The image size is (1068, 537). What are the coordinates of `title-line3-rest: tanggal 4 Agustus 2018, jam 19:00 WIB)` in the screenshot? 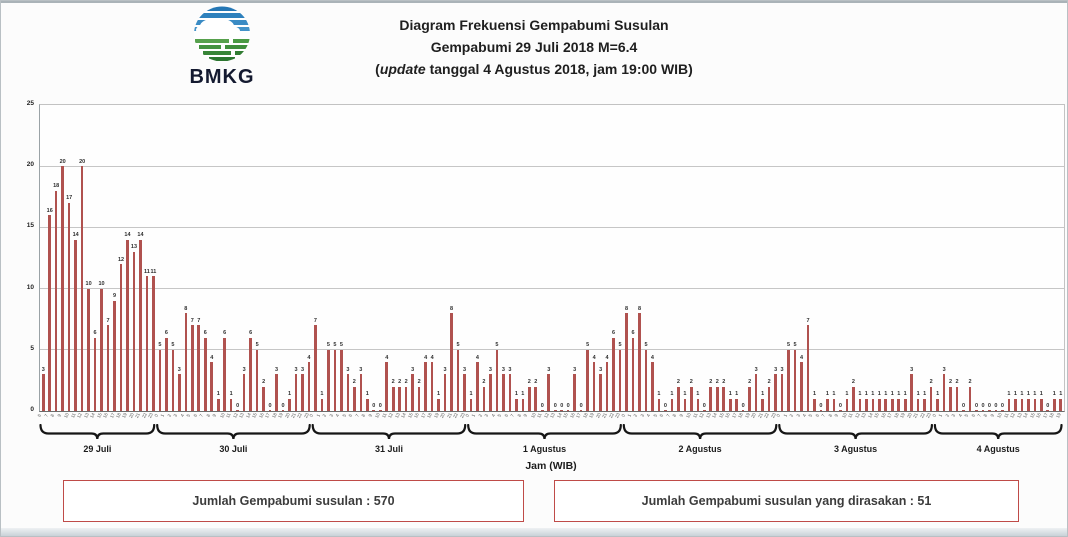 It's located at (559, 69).